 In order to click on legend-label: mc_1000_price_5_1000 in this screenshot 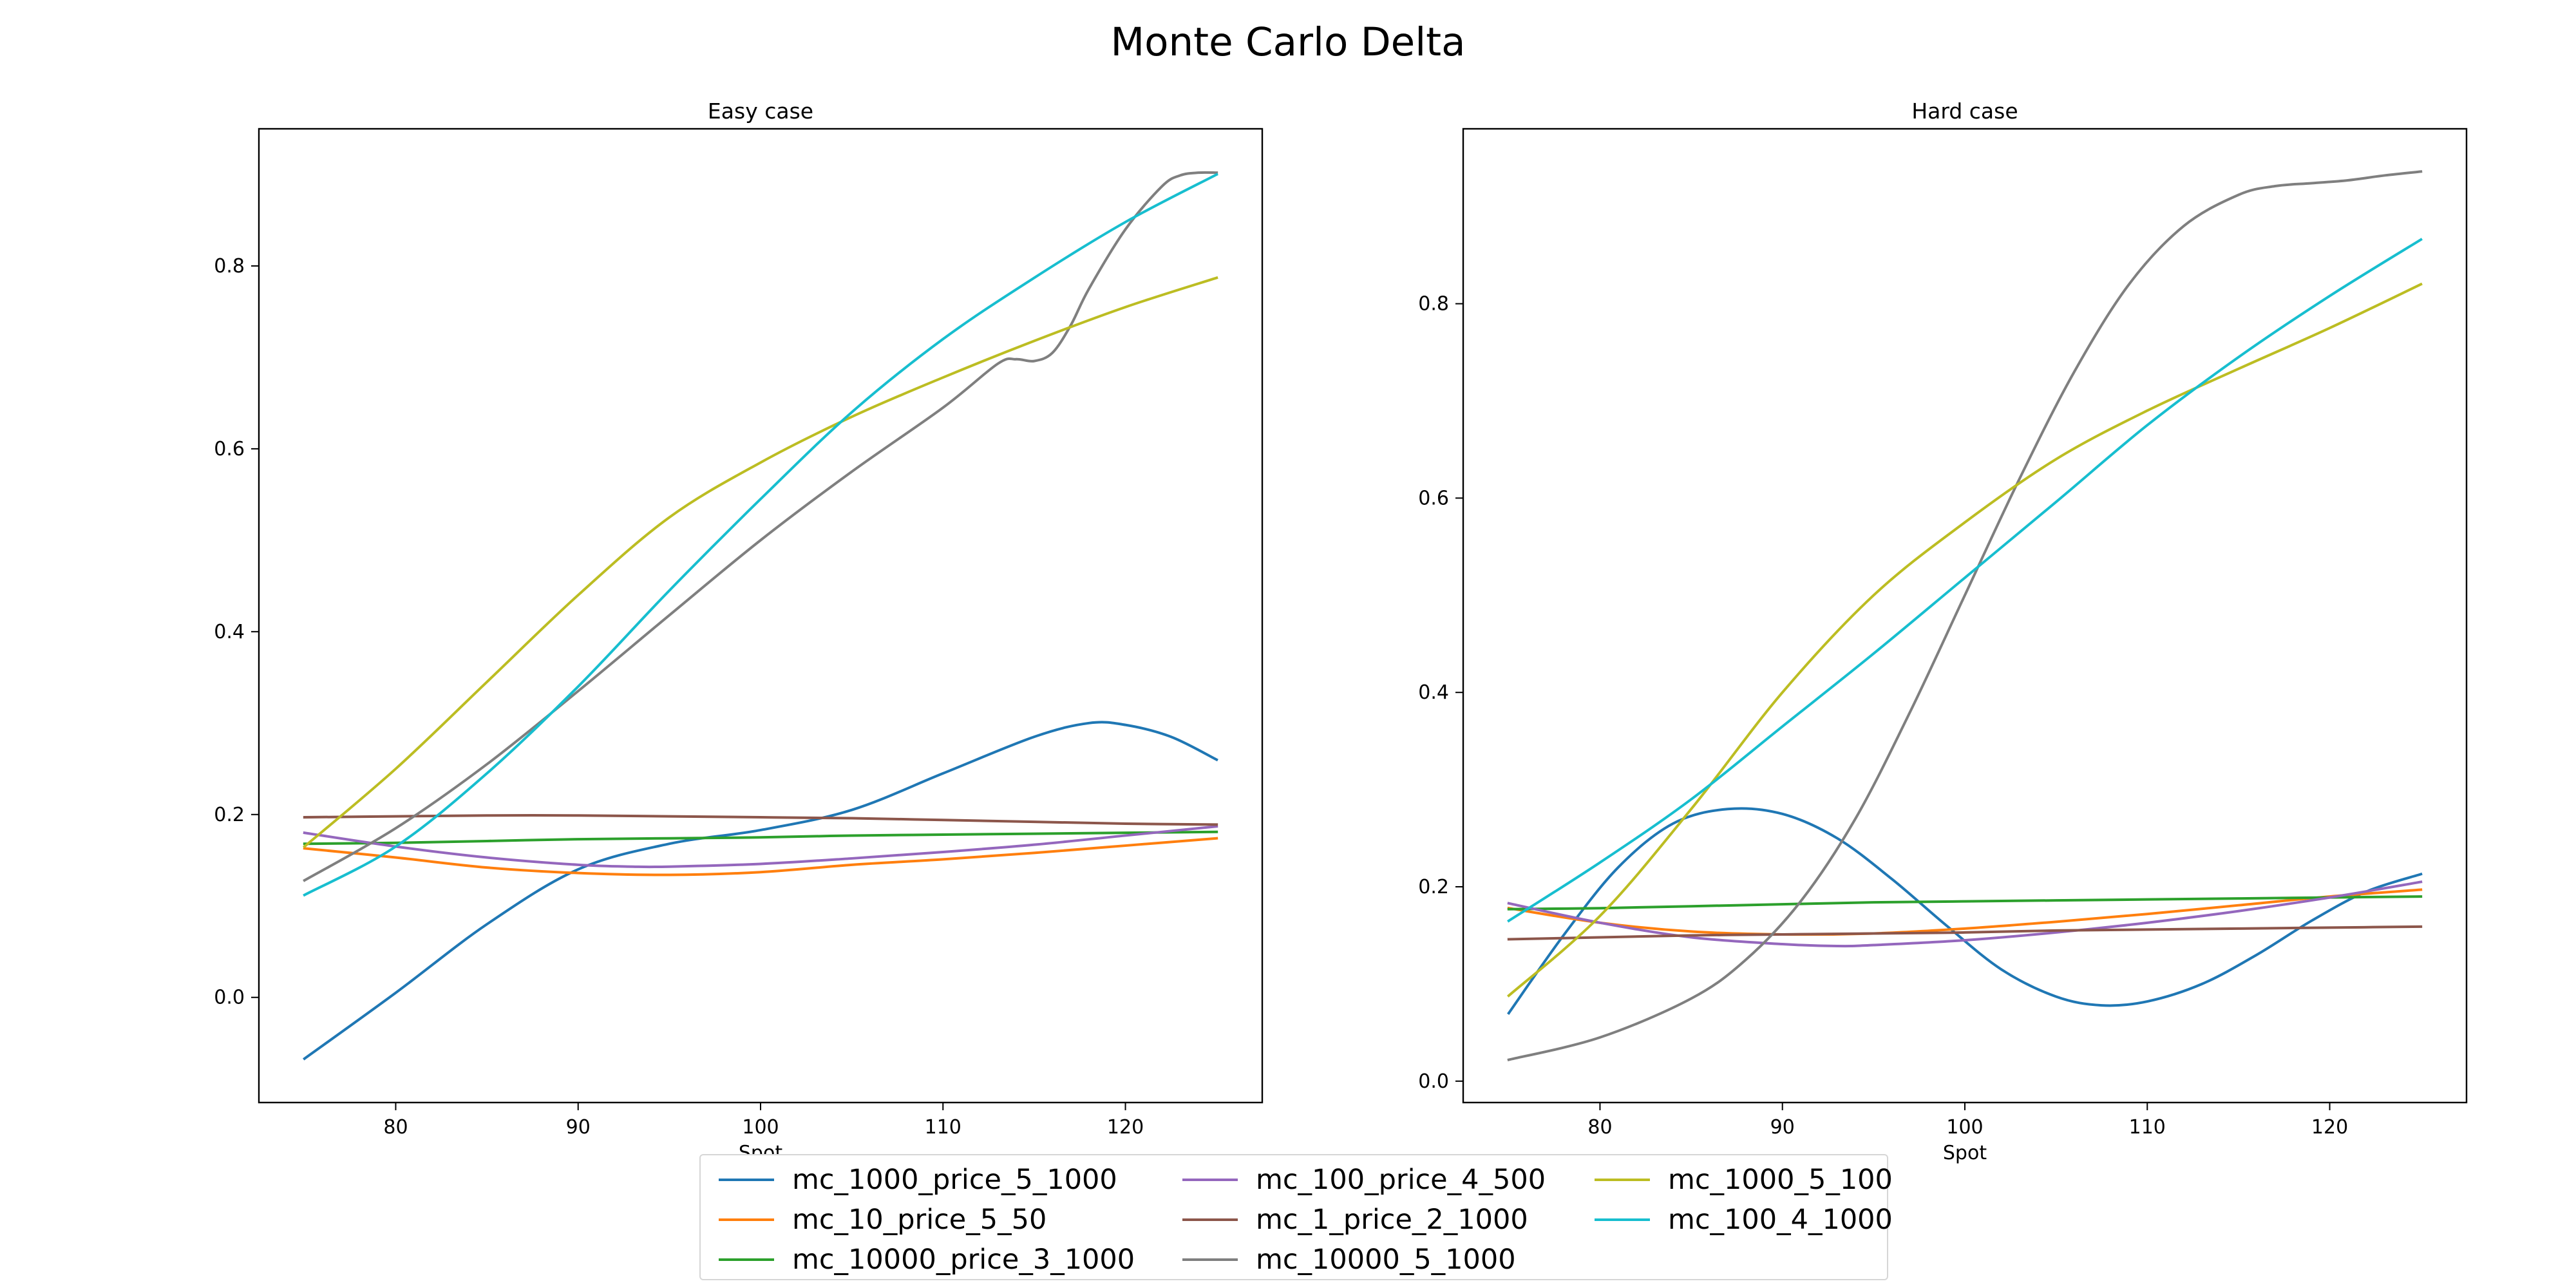, I will do `click(954, 1180)`.